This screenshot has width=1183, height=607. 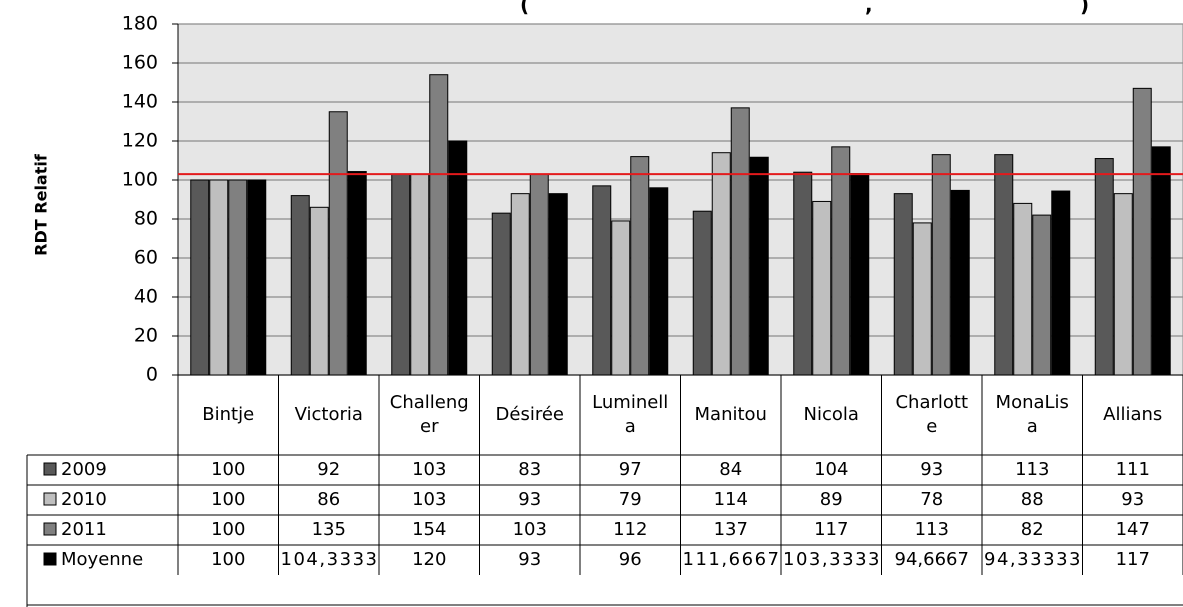 I want to click on category-label: MonaLis, so click(x=1032, y=402).